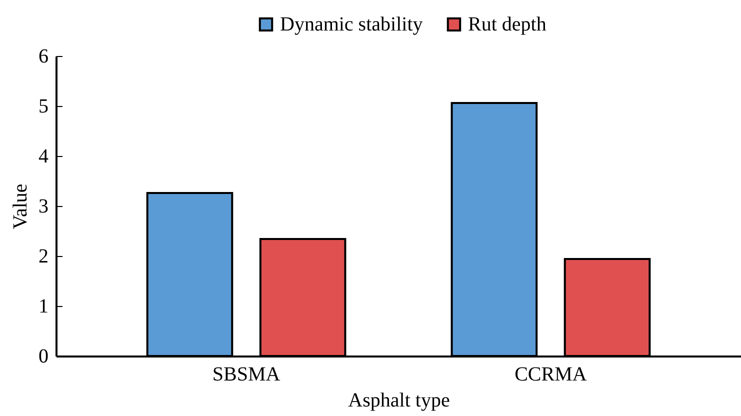 Image resolution: width=741 pixels, height=416 pixels. What do you see at coordinates (399, 401) in the screenshot?
I see `x-axis-title: Asphalt type` at bounding box center [399, 401].